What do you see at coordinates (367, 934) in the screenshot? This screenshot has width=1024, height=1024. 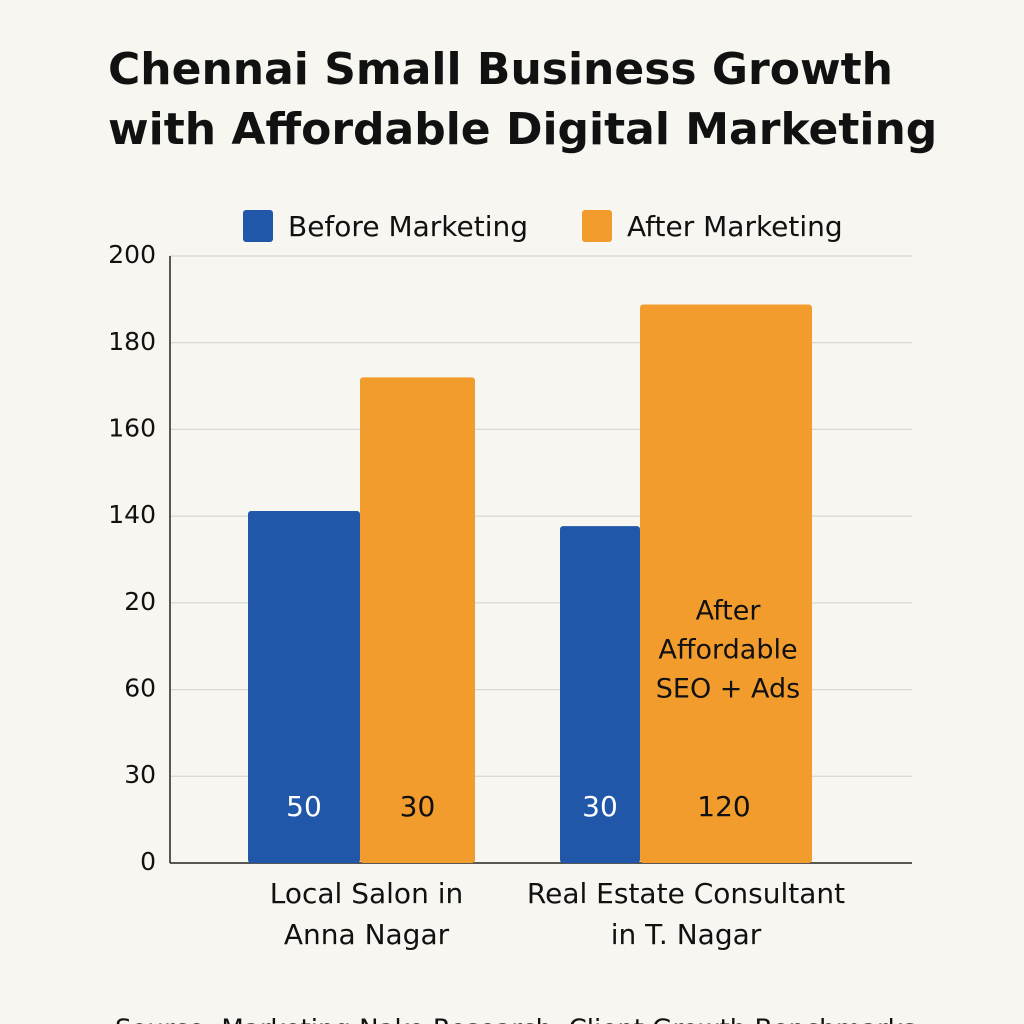 I see `x-tick-label: Anna Nagar` at bounding box center [367, 934].